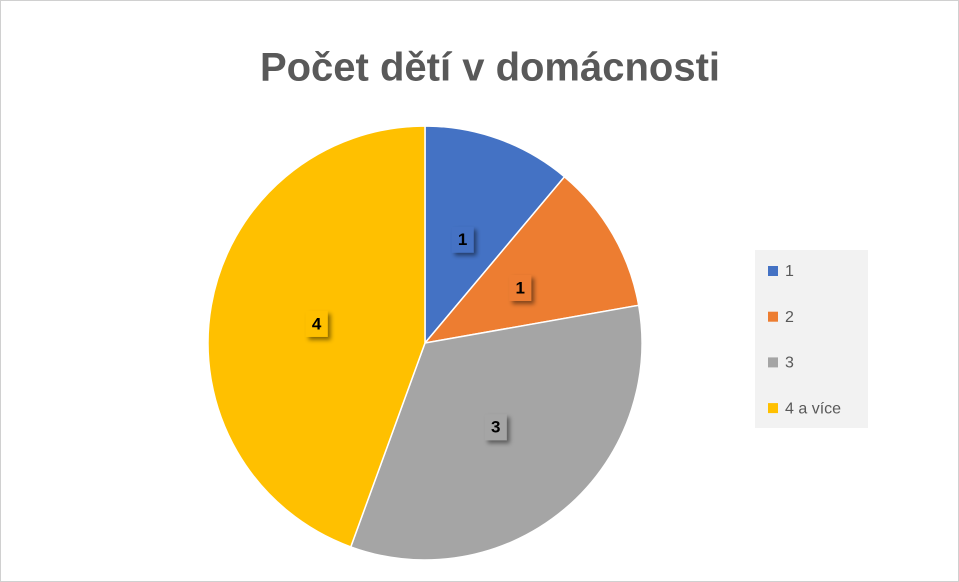 This screenshot has width=959, height=582. What do you see at coordinates (789, 317) in the screenshot?
I see `legend-label: 2` at bounding box center [789, 317].